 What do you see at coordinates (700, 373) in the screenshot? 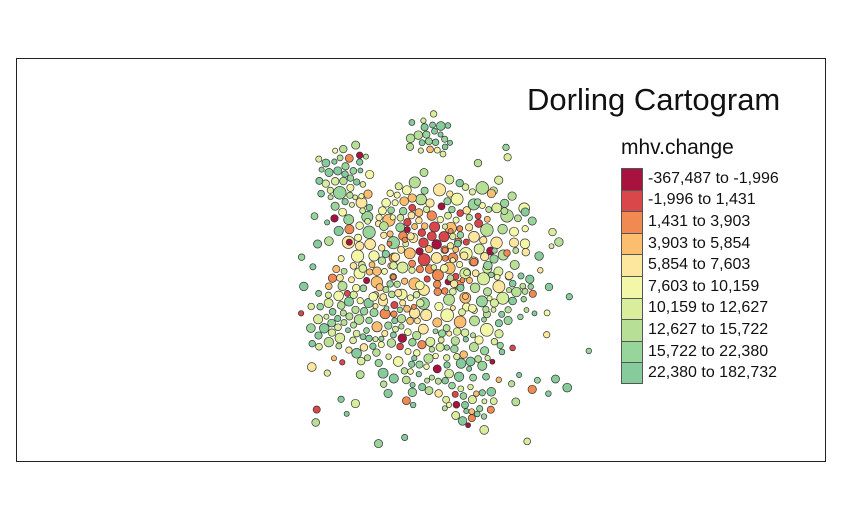
I see `legend-item: 22,380 to 182,732` at bounding box center [700, 373].